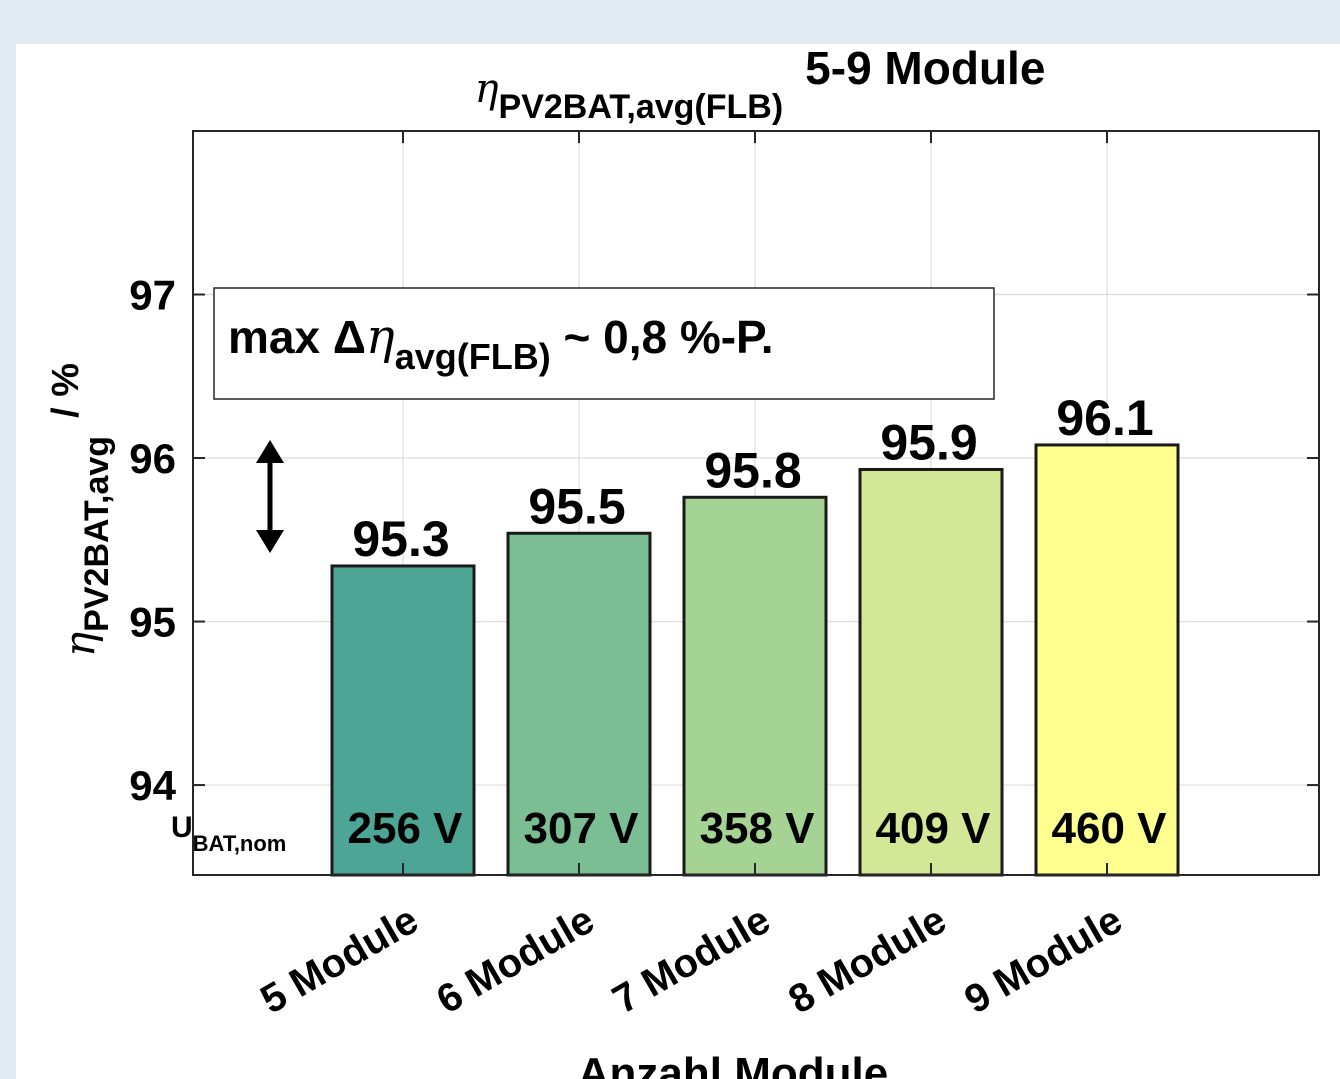  I want to click on voltage-label-2: 307 V, so click(582, 828).